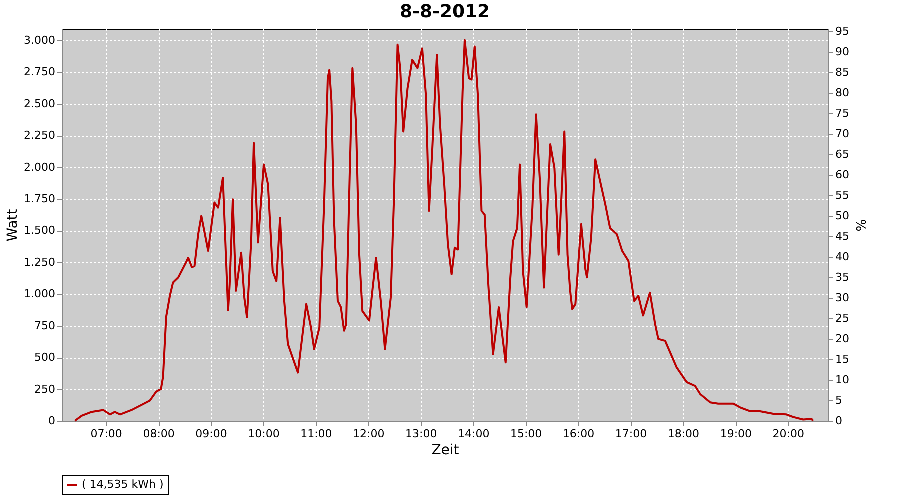 Image resolution: width=900 pixels, height=500 pixels. Describe the element at coordinates (446, 450) in the screenshot. I see `x-axis-title: Zeit` at that location.